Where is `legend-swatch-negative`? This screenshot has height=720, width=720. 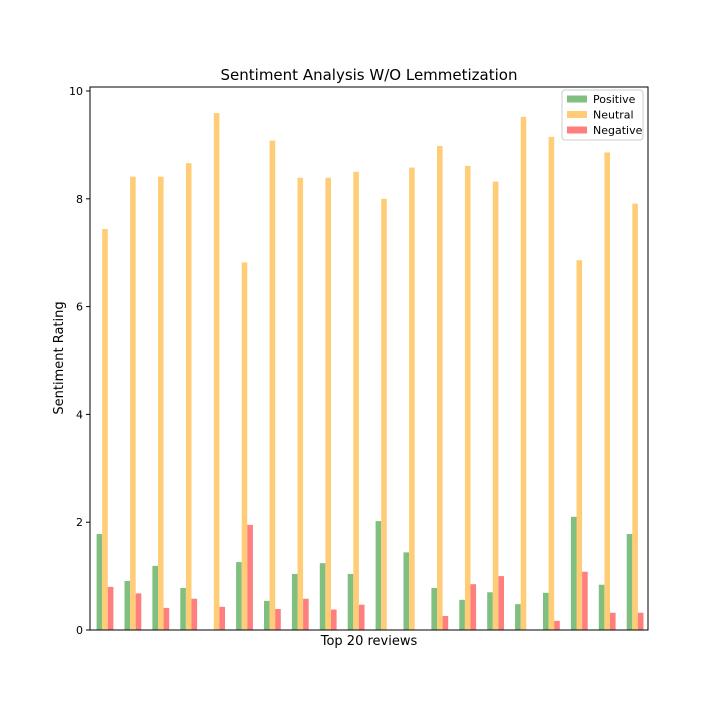 legend-swatch-negative is located at coordinates (577, 130).